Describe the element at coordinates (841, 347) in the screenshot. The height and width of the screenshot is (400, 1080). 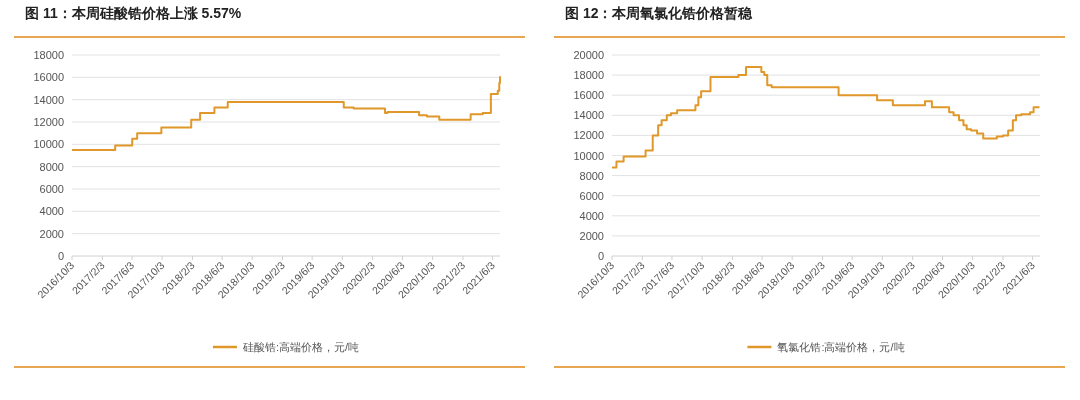
I see `legend-label: 氧氯化锆:高端价格，元/吨` at that location.